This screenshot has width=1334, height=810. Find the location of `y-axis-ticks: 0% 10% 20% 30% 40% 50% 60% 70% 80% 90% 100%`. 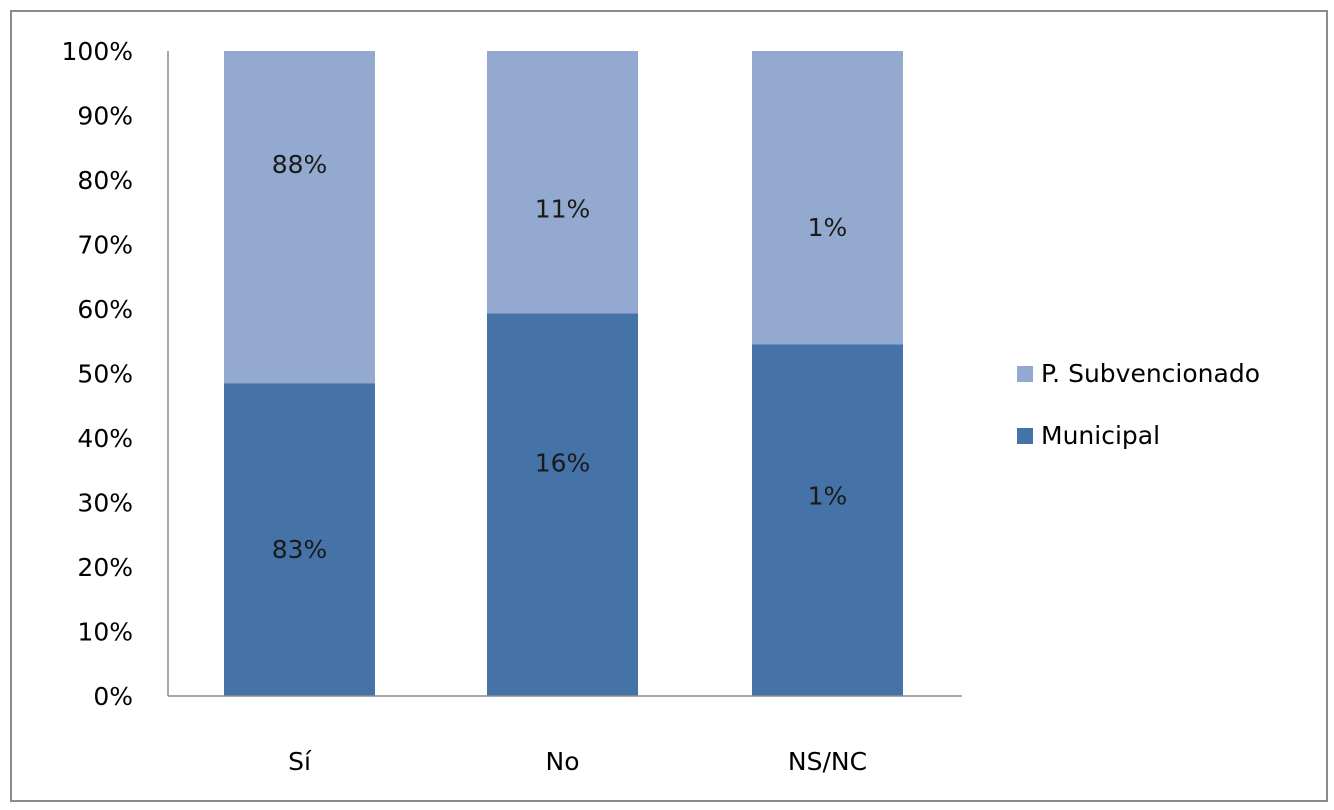

y-axis-ticks: 0% 10% 20% 30% 40% 50% 60% 70% 80% 90% 100% is located at coordinates (97, 374).